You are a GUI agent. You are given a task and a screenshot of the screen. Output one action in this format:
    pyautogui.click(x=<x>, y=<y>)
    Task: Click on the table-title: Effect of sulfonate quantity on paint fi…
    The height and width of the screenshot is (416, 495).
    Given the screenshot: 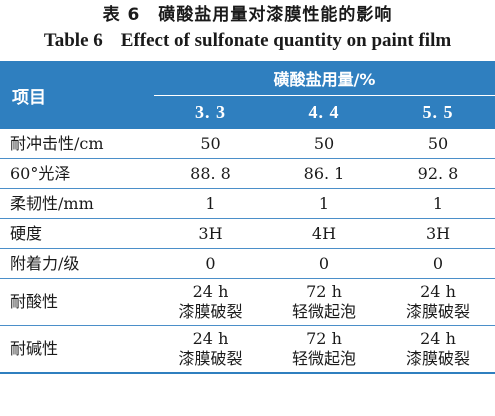 What is the action you would take?
    pyautogui.click(x=286, y=40)
    